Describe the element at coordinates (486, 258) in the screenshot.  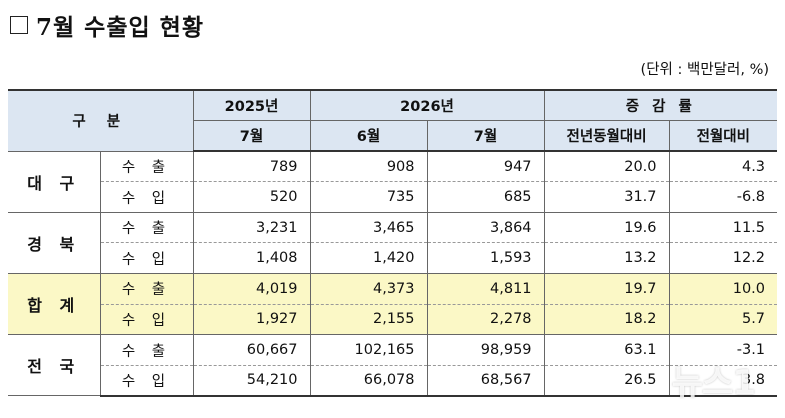
I see `cell-jul-2026: 1,593` at that location.